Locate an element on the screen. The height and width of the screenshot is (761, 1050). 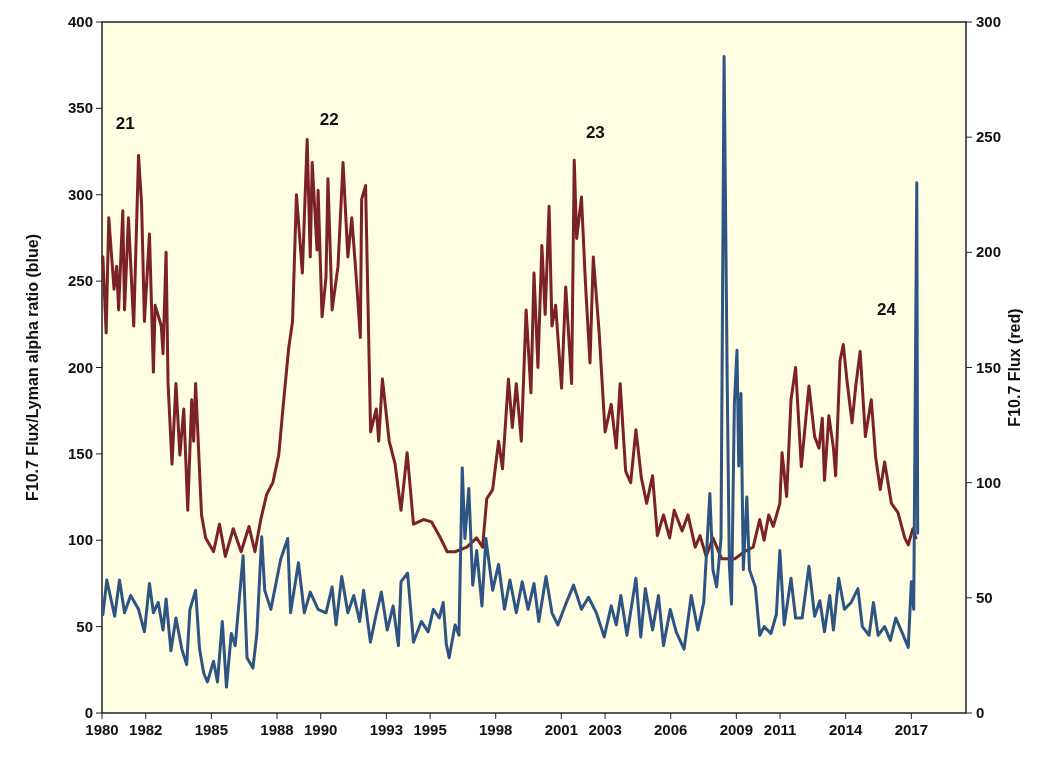
x-tick-label: 2001 is located at coordinates (561, 729).